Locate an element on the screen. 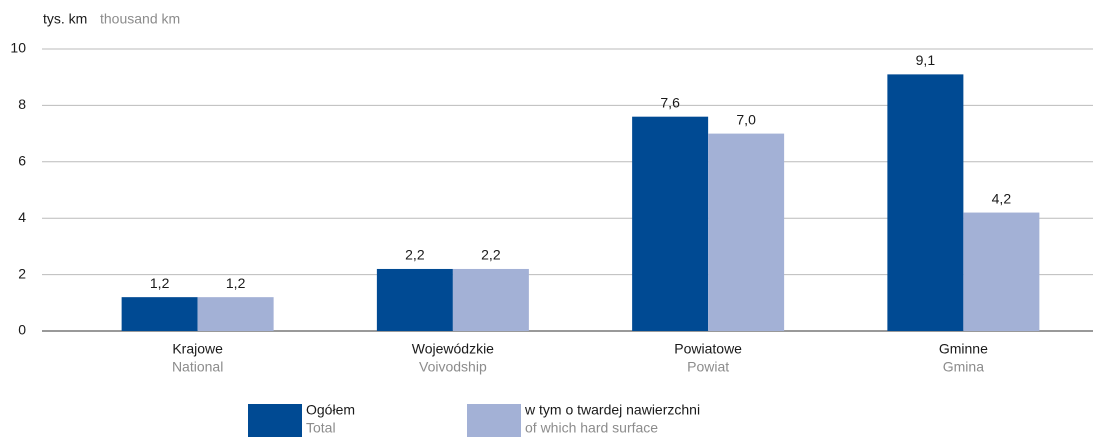 Image resolution: width=1093 pixels, height=437 pixels. value-label: 4,2 is located at coordinates (1002, 198).